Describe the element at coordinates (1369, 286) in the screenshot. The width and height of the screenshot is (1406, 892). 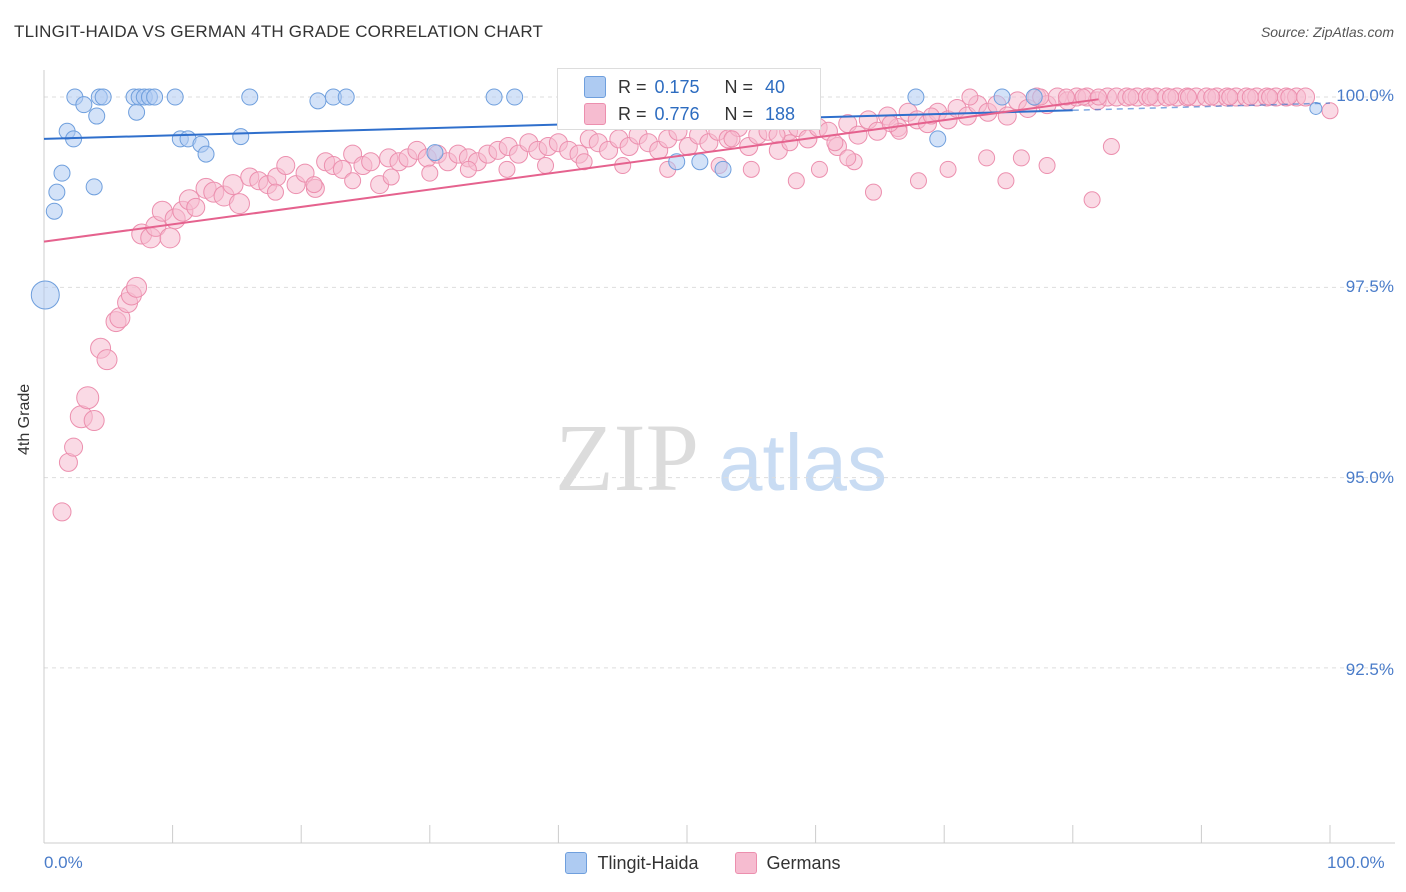
I see `y-tick-label-97-5: 97.5%` at that location.